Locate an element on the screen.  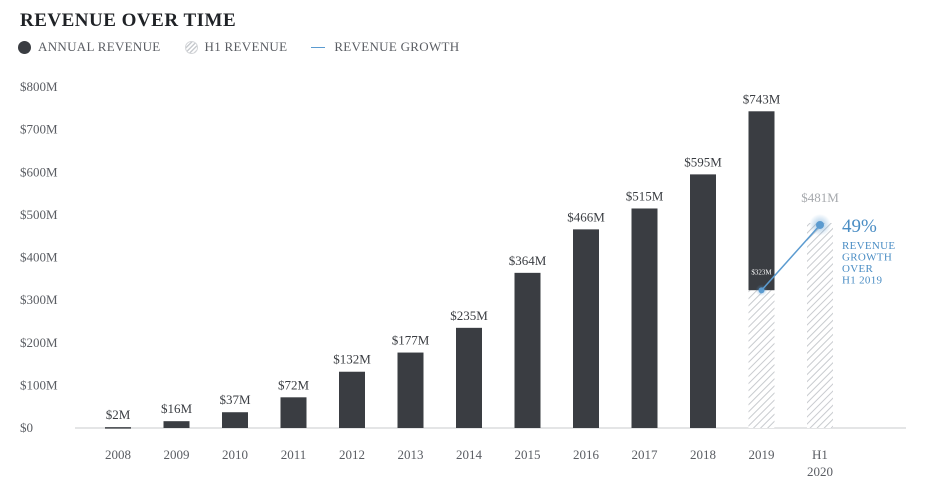
x-tick-label: 2008 is located at coordinates (118, 454).